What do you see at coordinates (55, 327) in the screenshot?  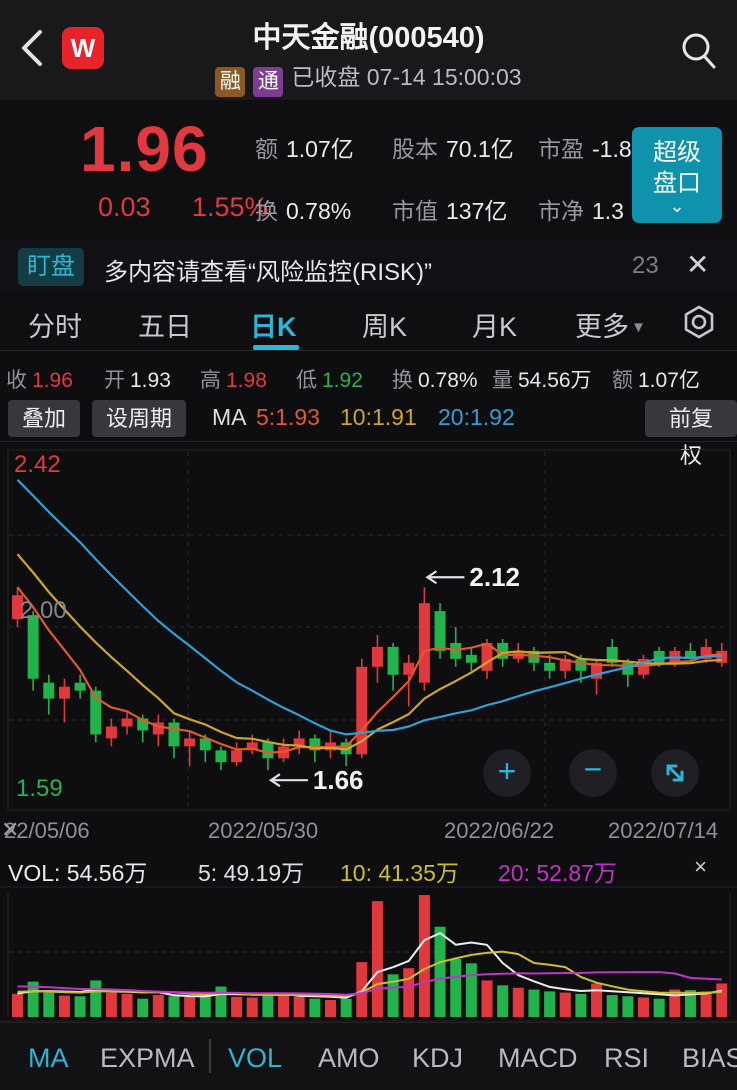 I see `tab-intraday: 分时` at bounding box center [55, 327].